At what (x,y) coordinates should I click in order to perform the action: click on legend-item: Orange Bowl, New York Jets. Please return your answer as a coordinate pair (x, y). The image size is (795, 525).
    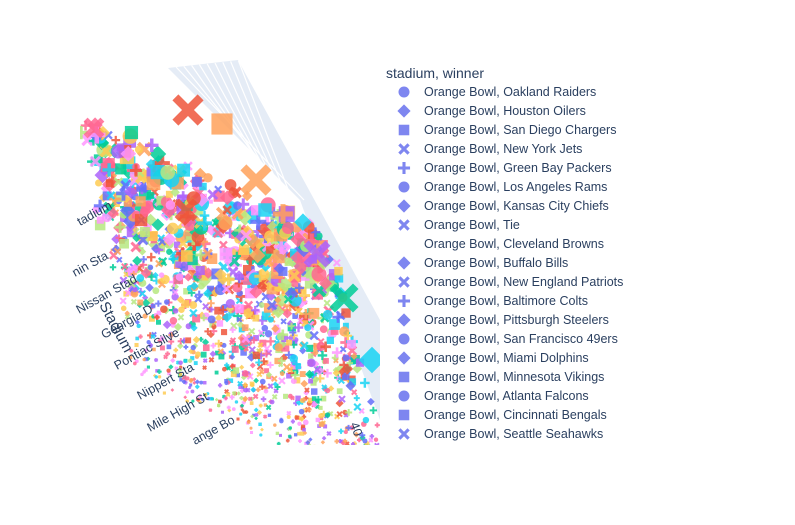
    Looking at the image, I should click on (490, 149).